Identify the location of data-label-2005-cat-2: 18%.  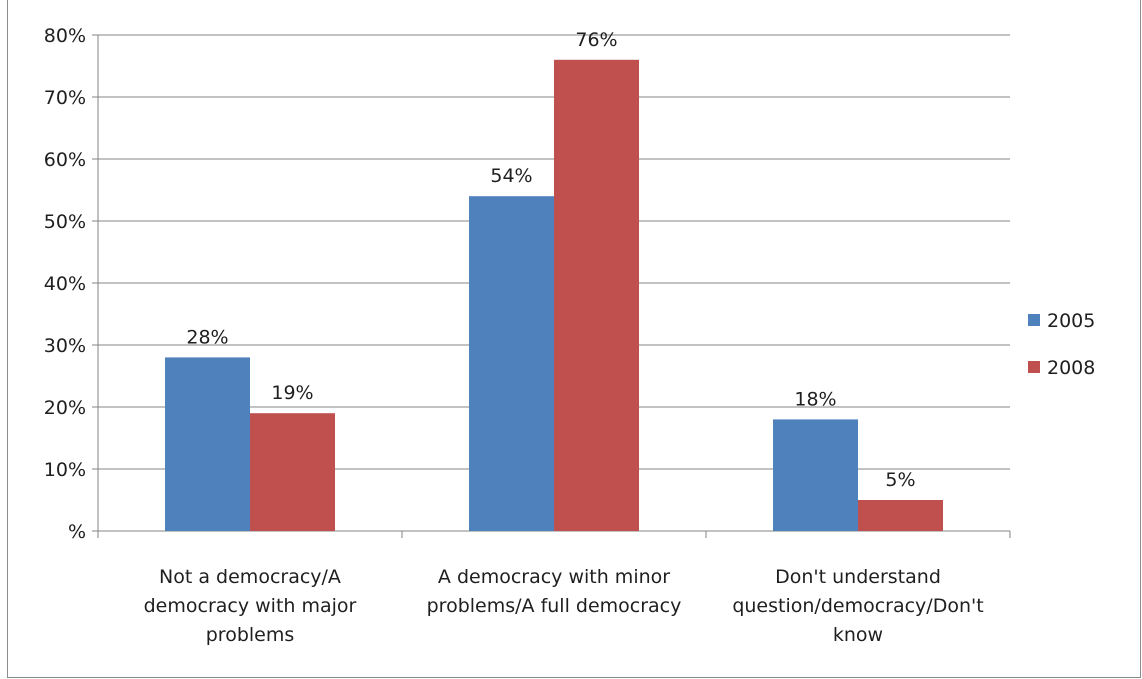
(815, 399).